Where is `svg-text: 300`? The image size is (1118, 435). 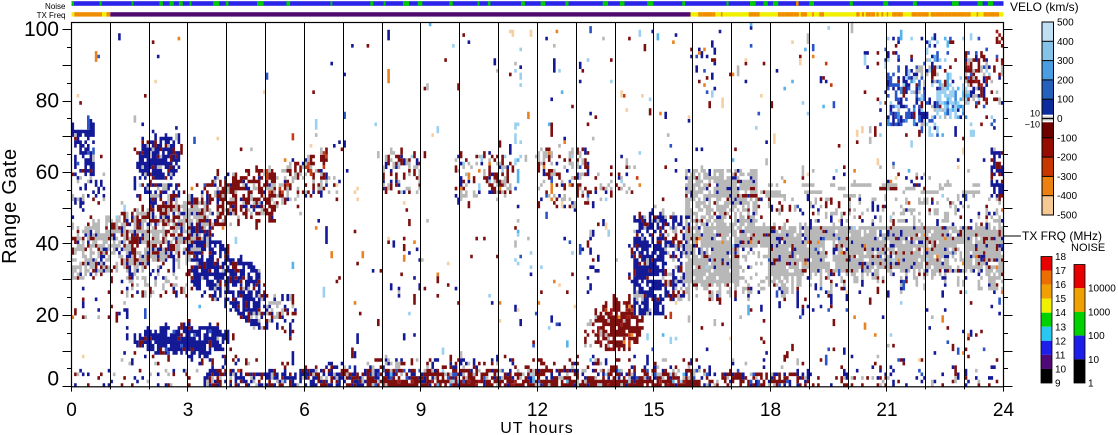 svg-text: 300 is located at coordinates (1065, 61).